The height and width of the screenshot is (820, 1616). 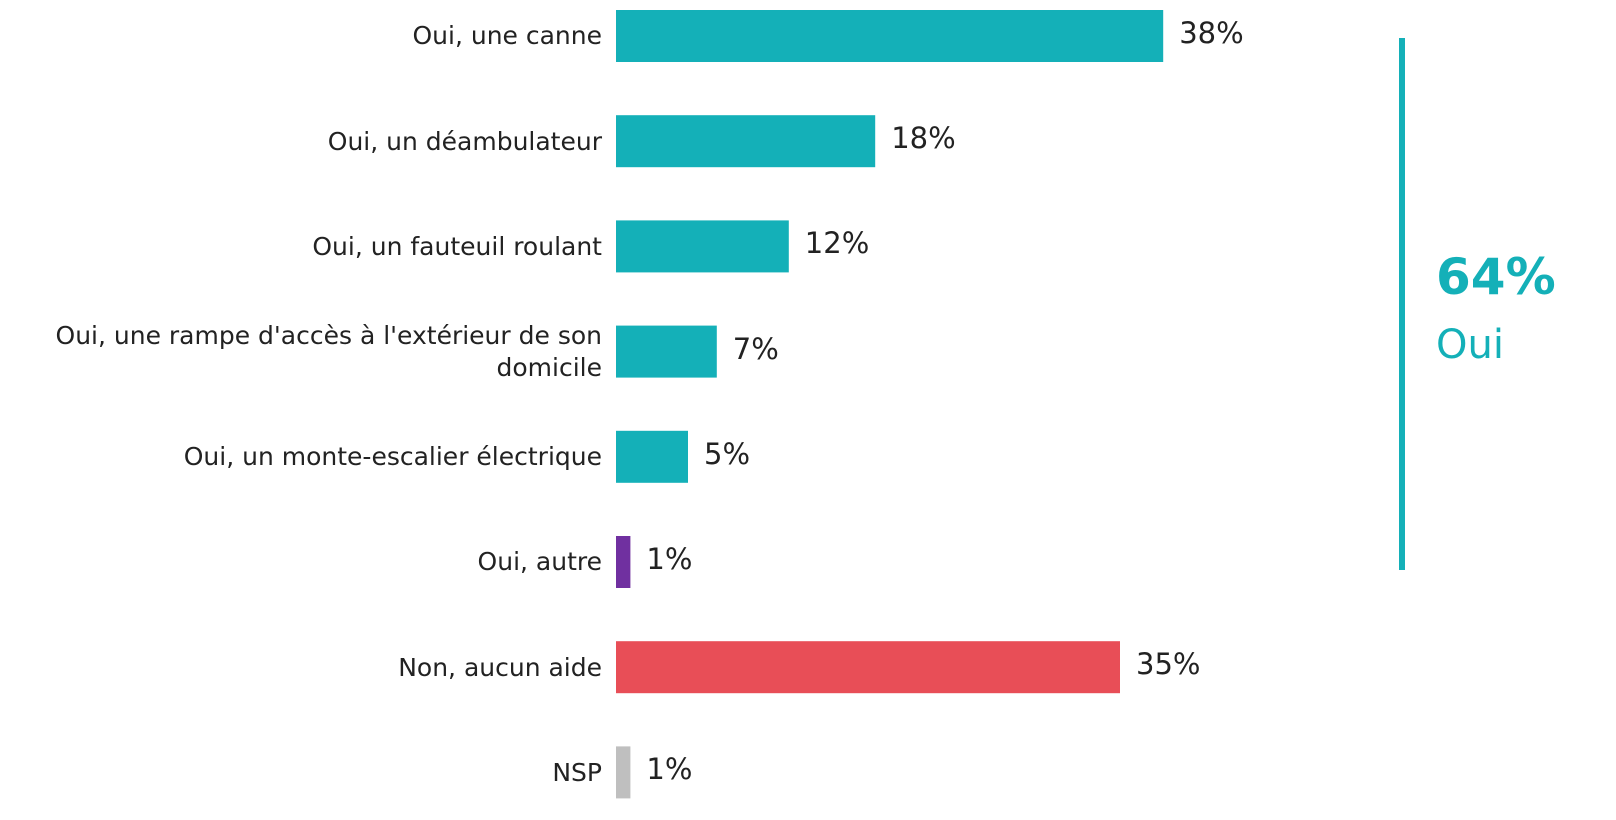 What do you see at coordinates (392, 457) in the screenshot?
I see `category-label: Oui, un monte-escalier électrique` at bounding box center [392, 457].